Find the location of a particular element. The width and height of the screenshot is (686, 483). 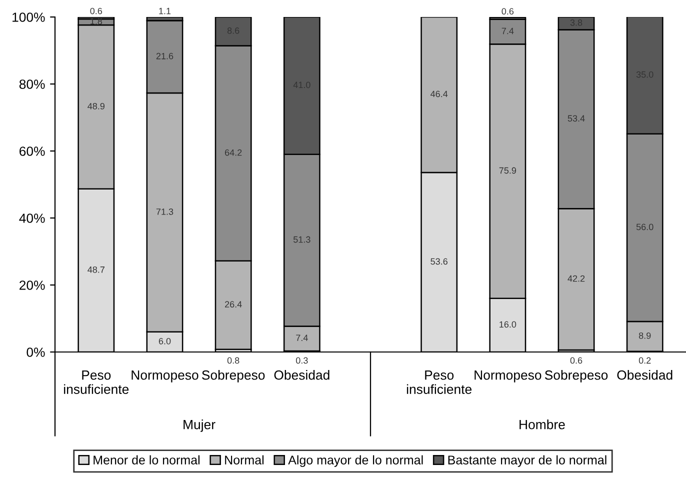

data-label: 21.6 is located at coordinates (165, 56).